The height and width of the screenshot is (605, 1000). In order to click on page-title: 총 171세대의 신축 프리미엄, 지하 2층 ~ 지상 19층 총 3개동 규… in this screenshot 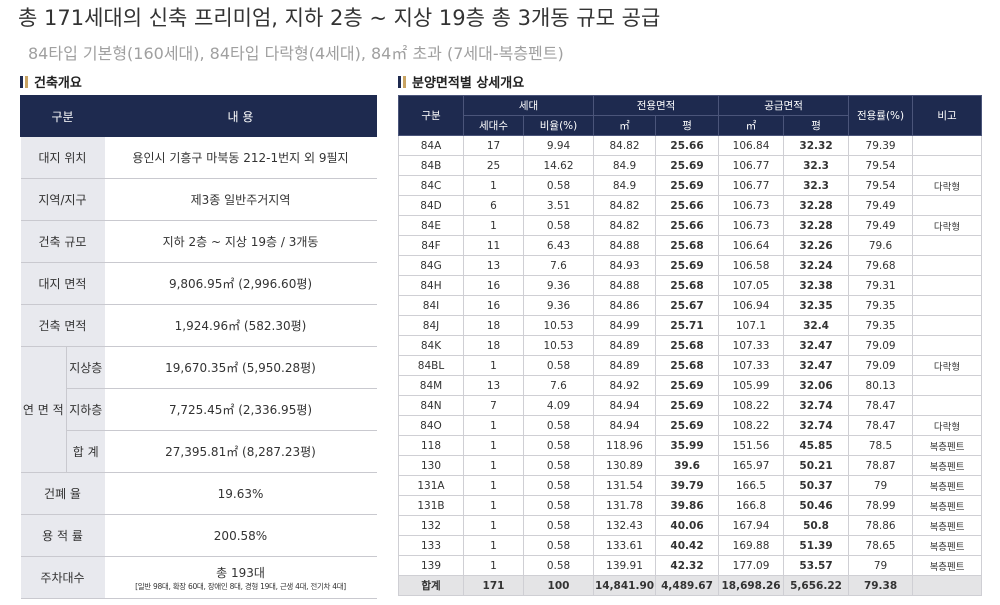, I will do `click(339, 18)`.